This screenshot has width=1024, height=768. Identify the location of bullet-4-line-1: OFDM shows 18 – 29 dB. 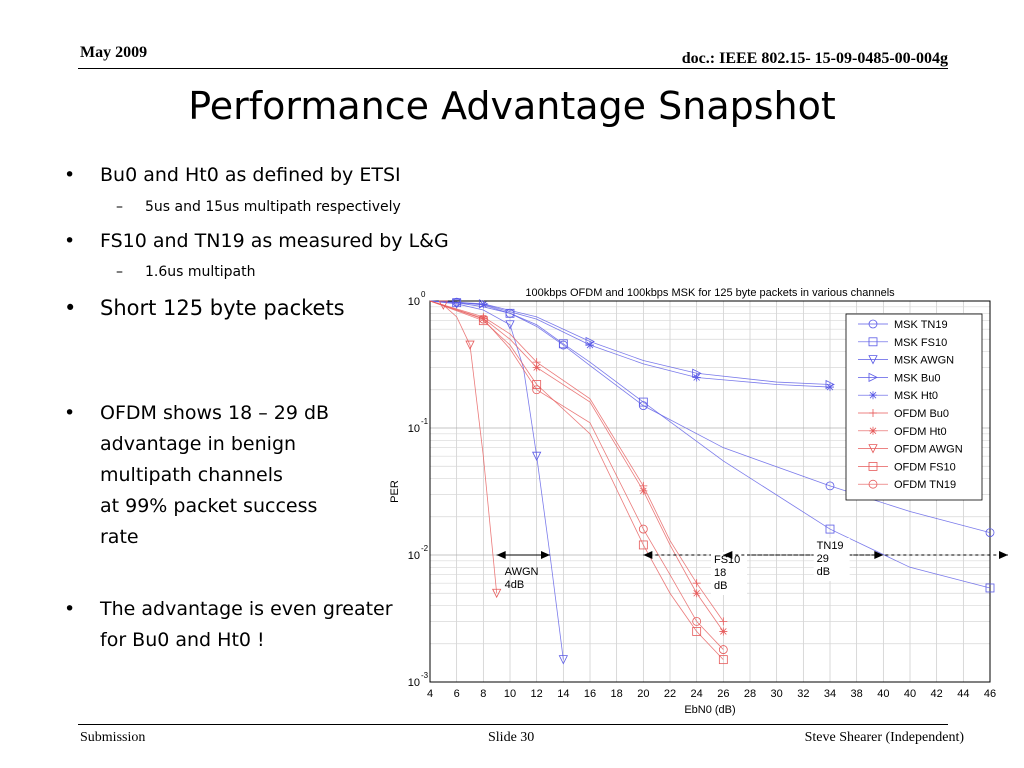
(215, 413).